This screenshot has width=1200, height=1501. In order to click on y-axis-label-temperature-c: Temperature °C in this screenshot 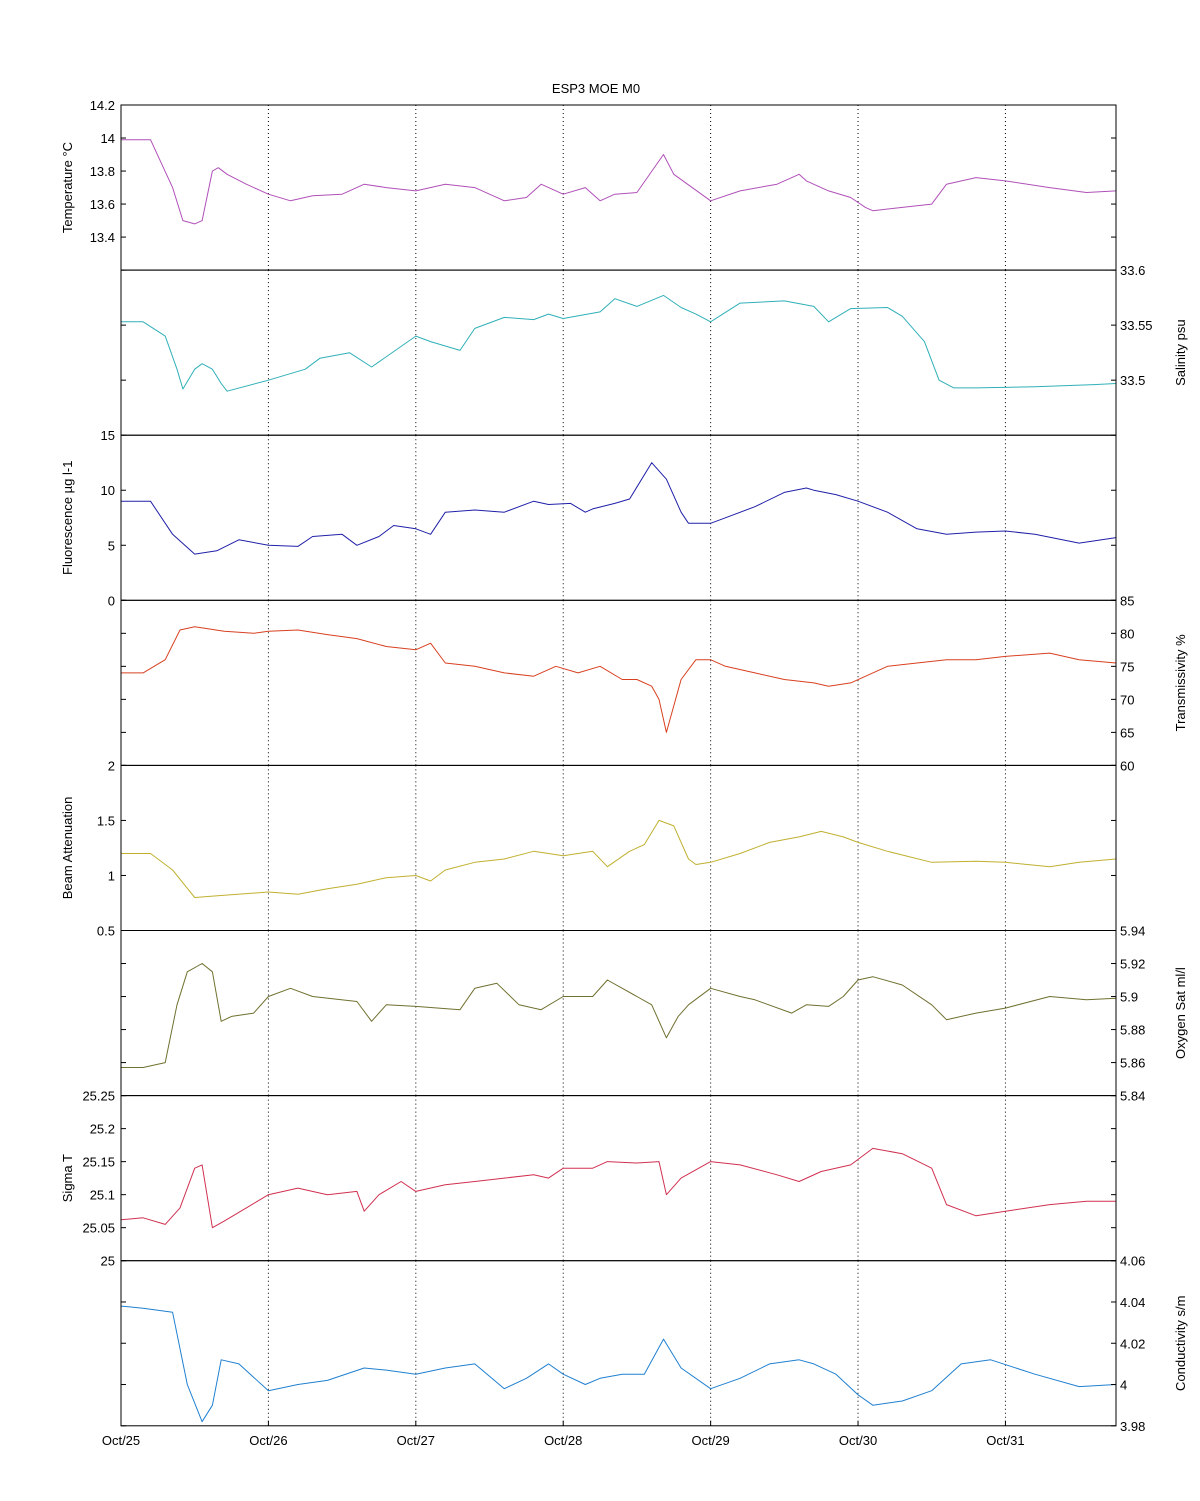, I will do `click(67, 187)`.